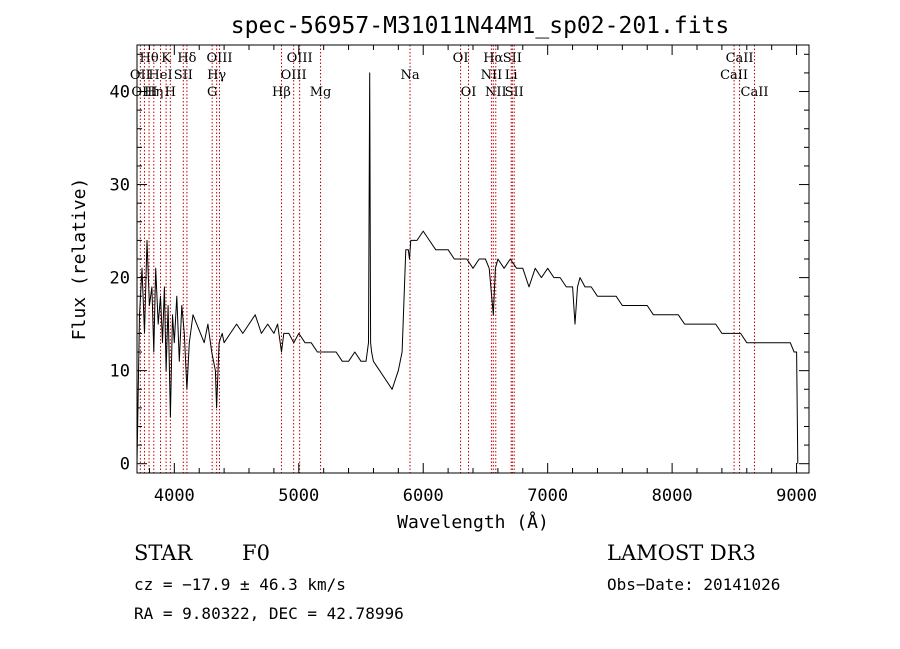 The width and height of the screenshot is (900, 649). What do you see at coordinates (321, 92) in the screenshot?
I see `line-label: Mg` at bounding box center [321, 92].